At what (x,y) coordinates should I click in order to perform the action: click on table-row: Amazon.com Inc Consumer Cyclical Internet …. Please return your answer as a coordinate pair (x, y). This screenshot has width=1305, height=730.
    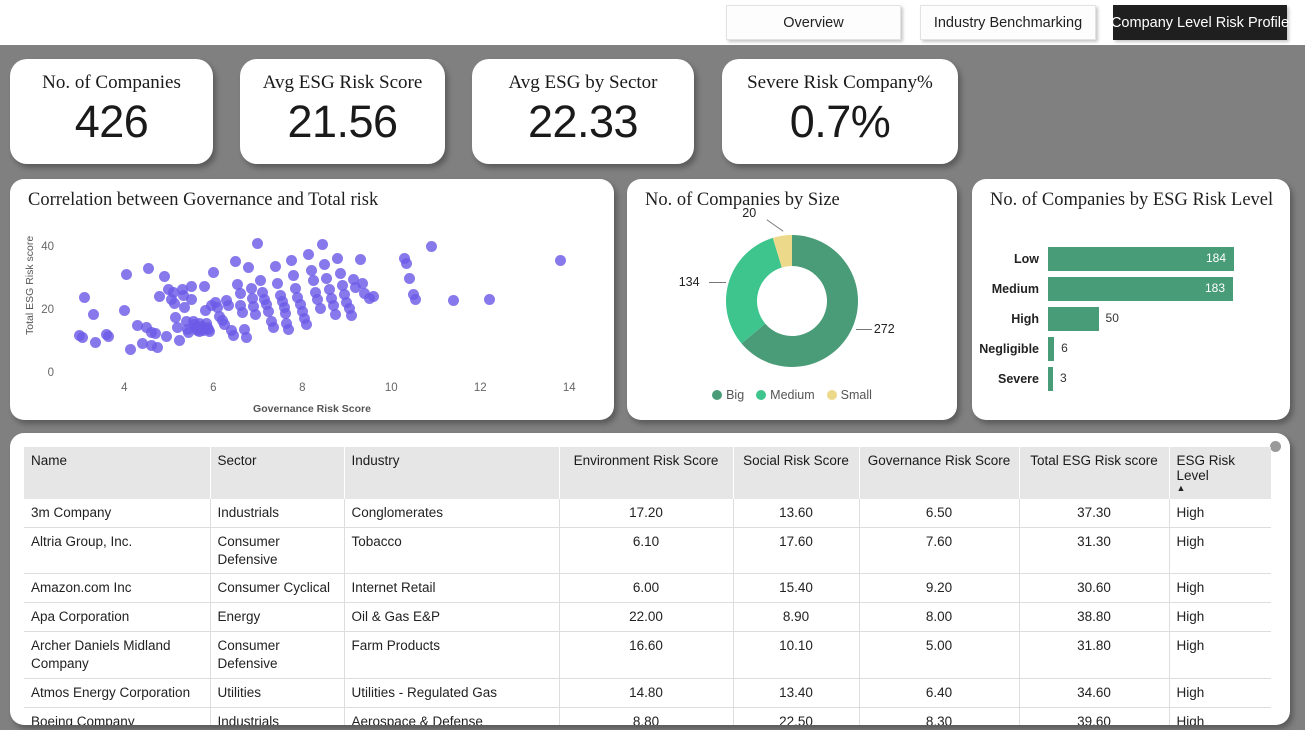
    Looking at the image, I should click on (647, 588).